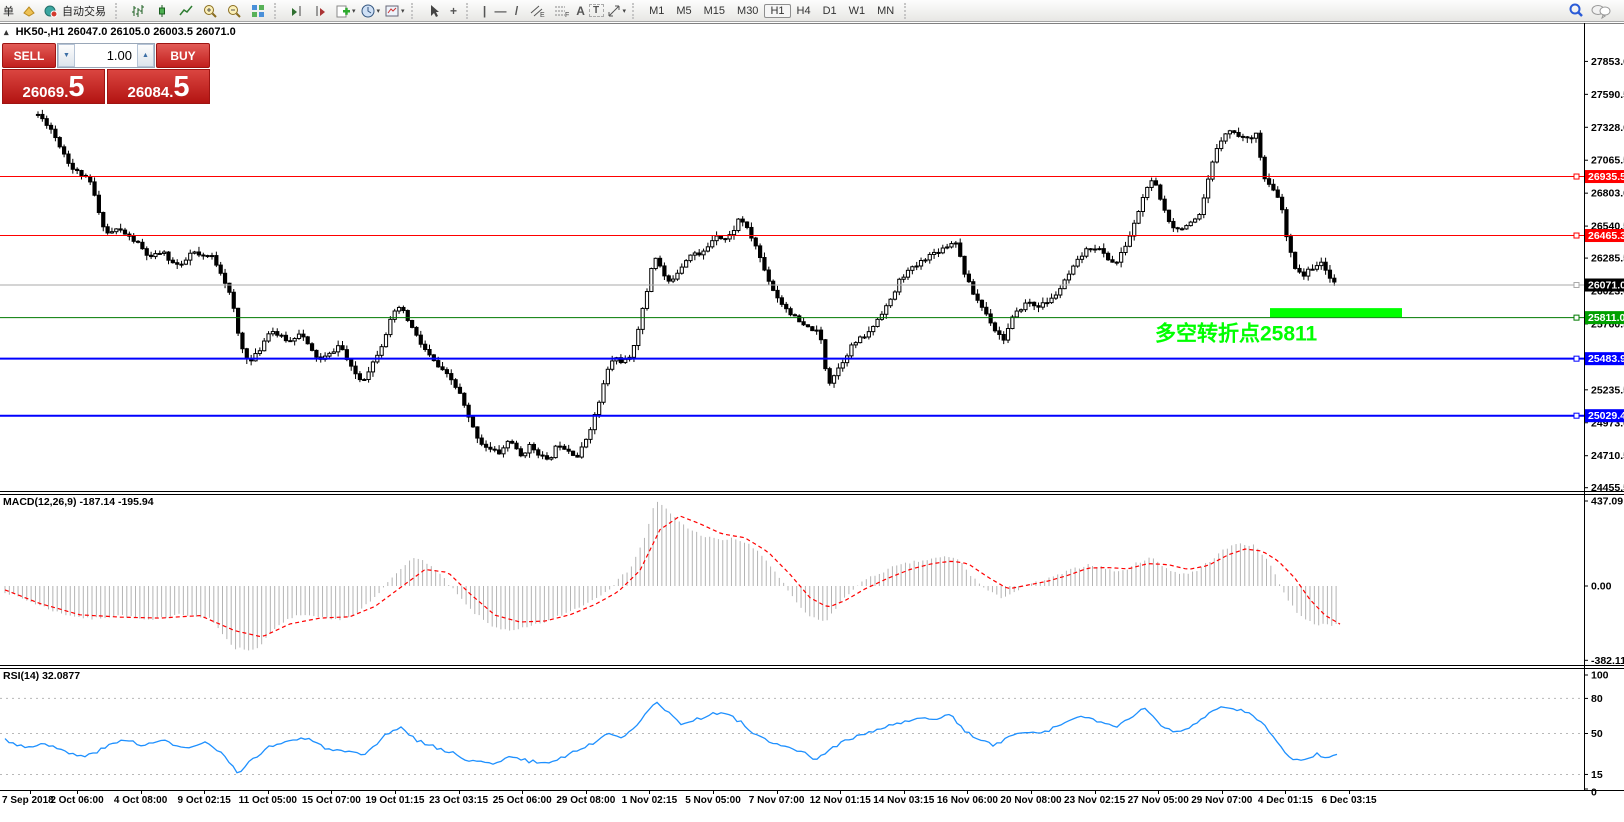  What do you see at coordinates (1607, 194) in the screenshot?
I see `svg-text: 26803.0` at bounding box center [1607, 194].